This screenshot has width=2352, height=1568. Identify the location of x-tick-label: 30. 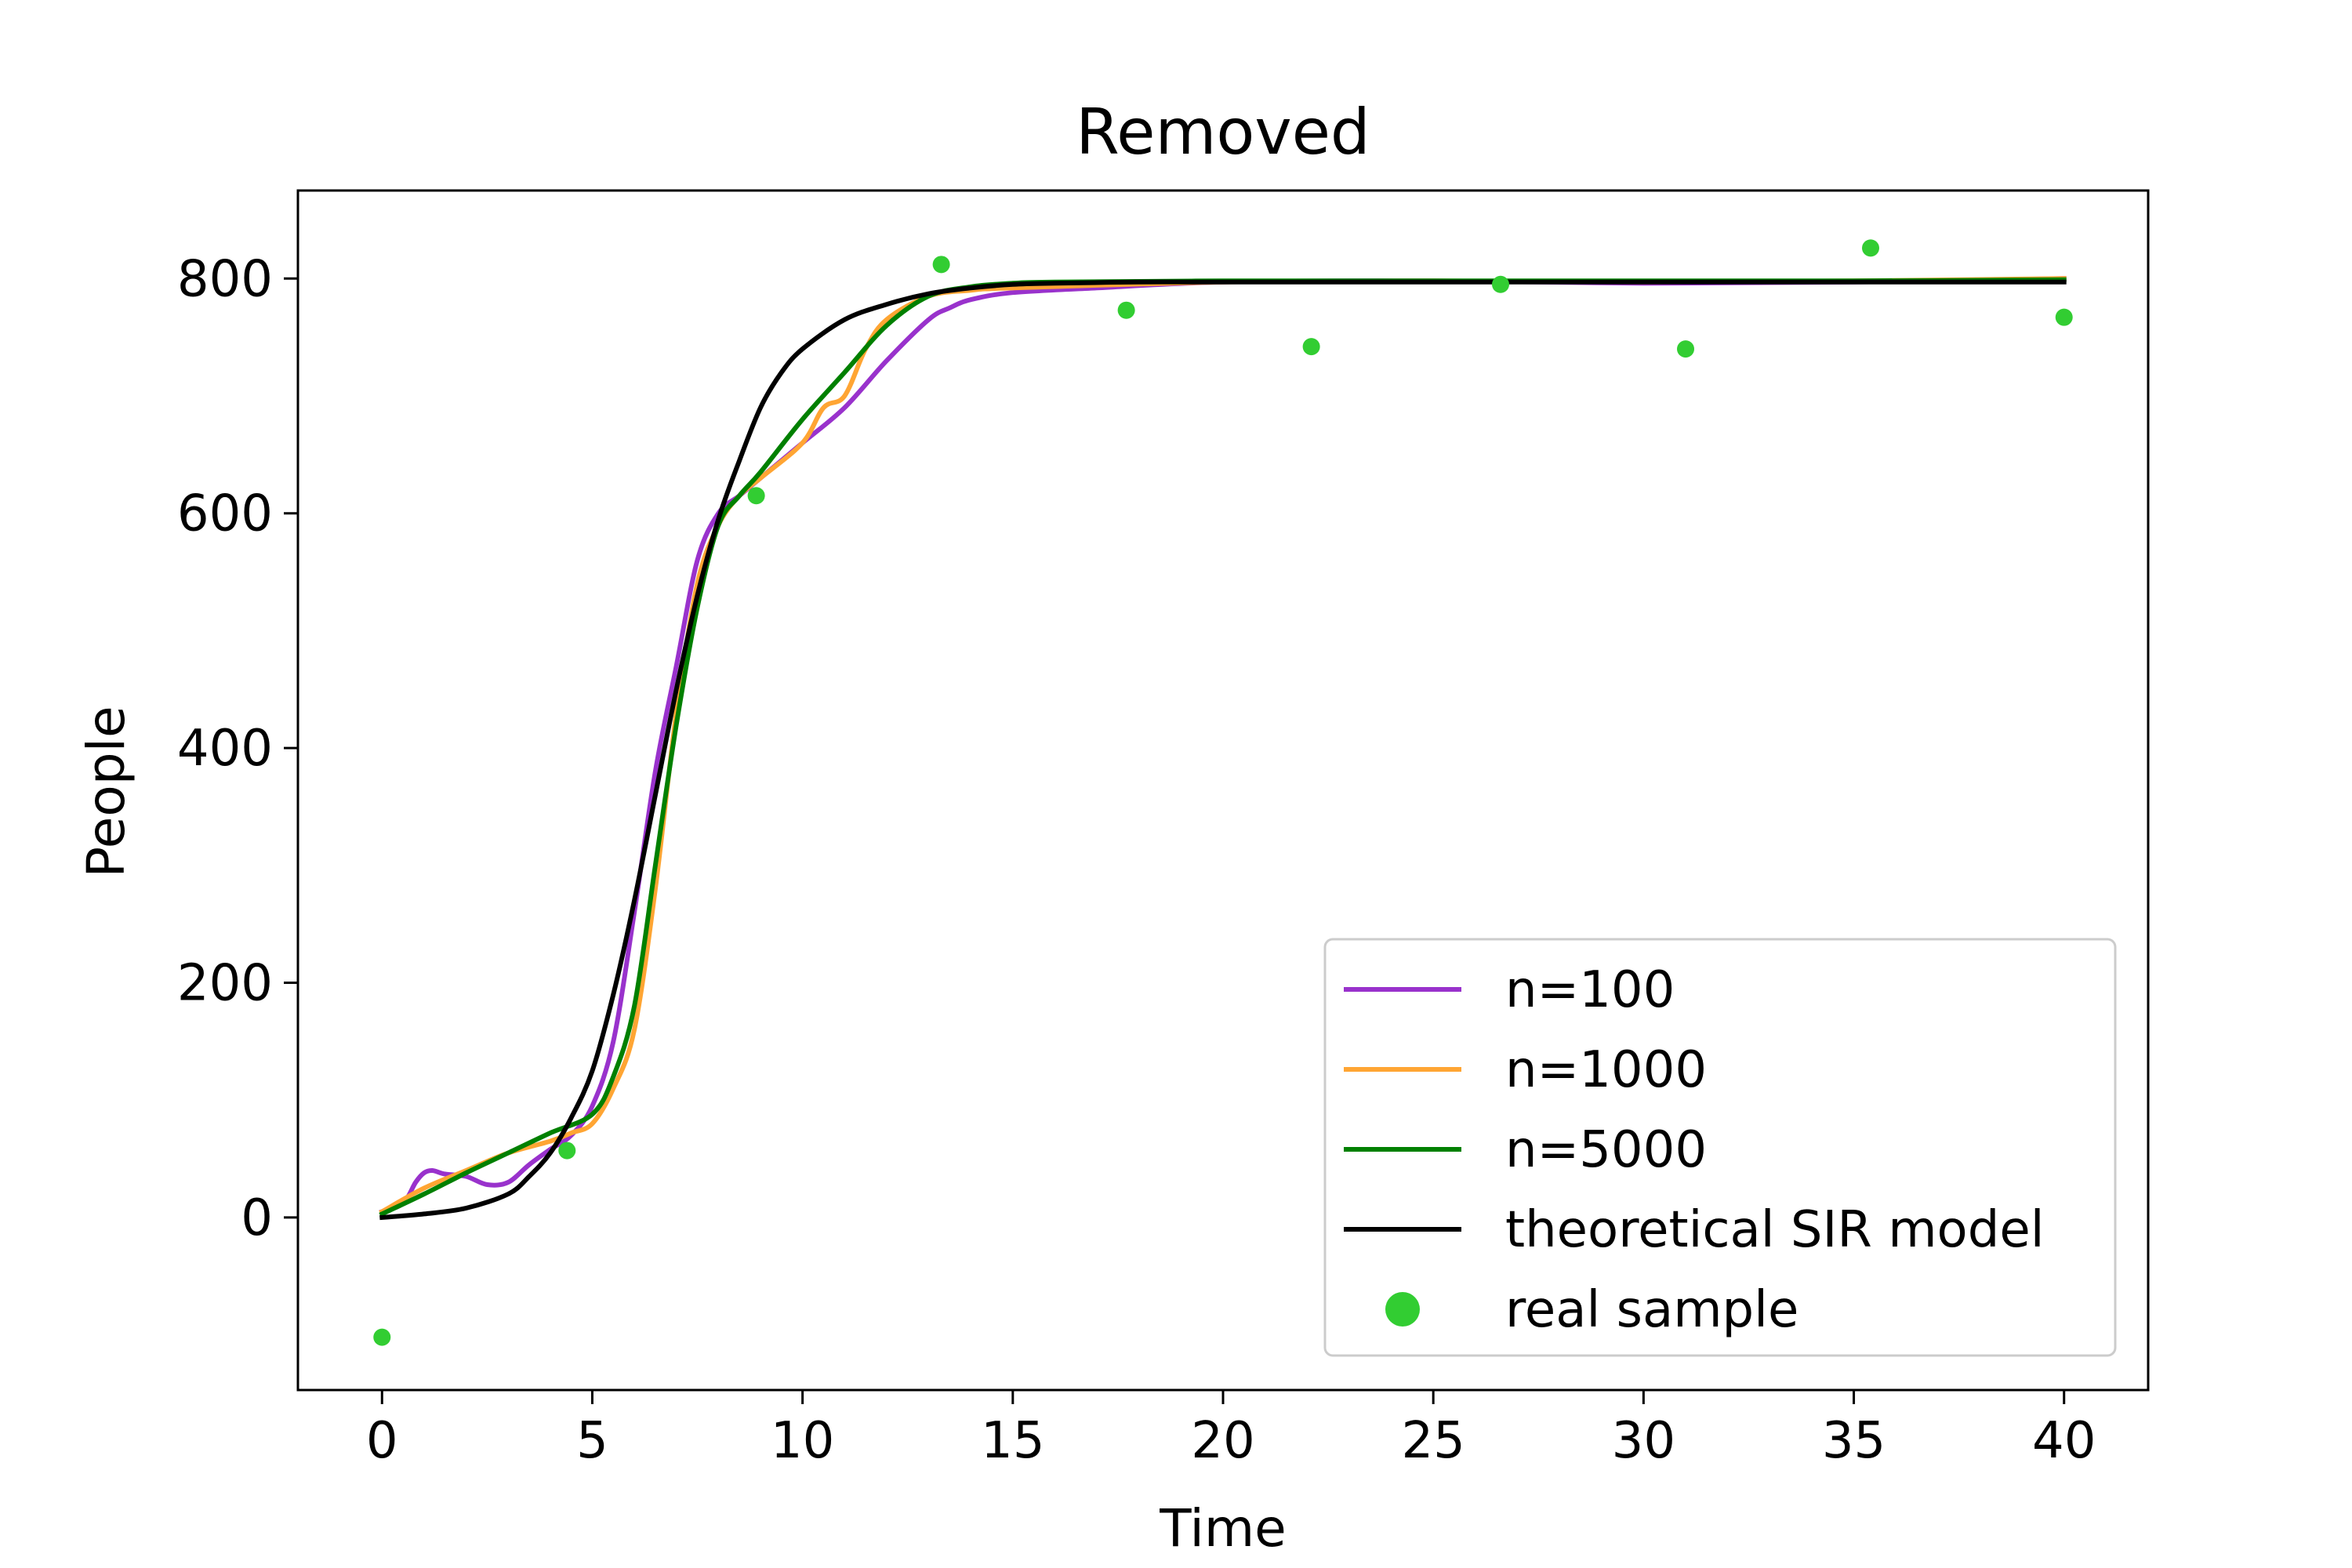
(1644, 1441).